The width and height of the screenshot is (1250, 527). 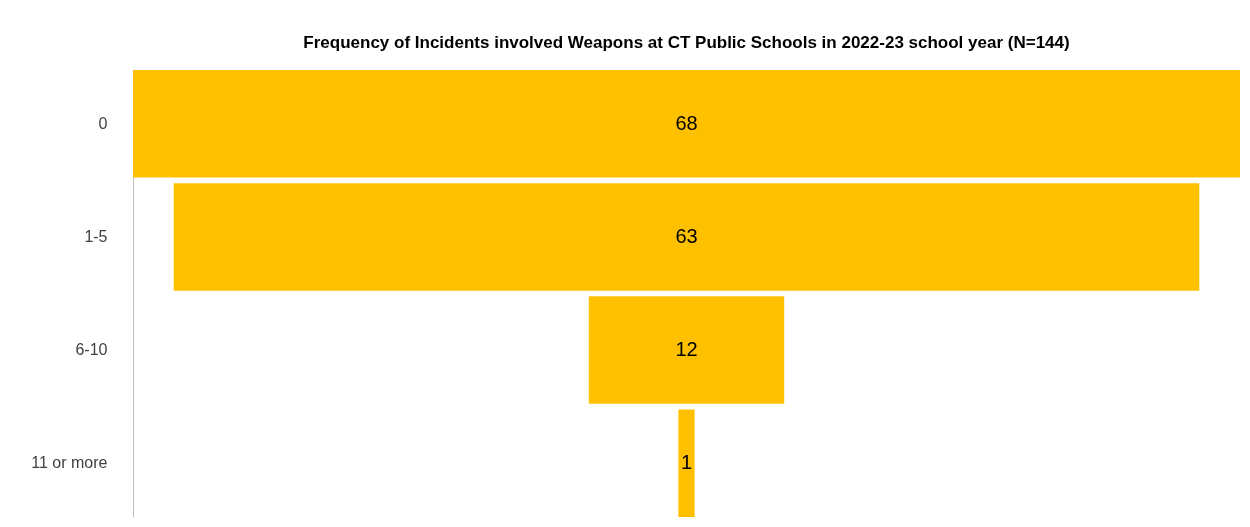 I want to click on data-label: 12, so click(x=686, y=349).